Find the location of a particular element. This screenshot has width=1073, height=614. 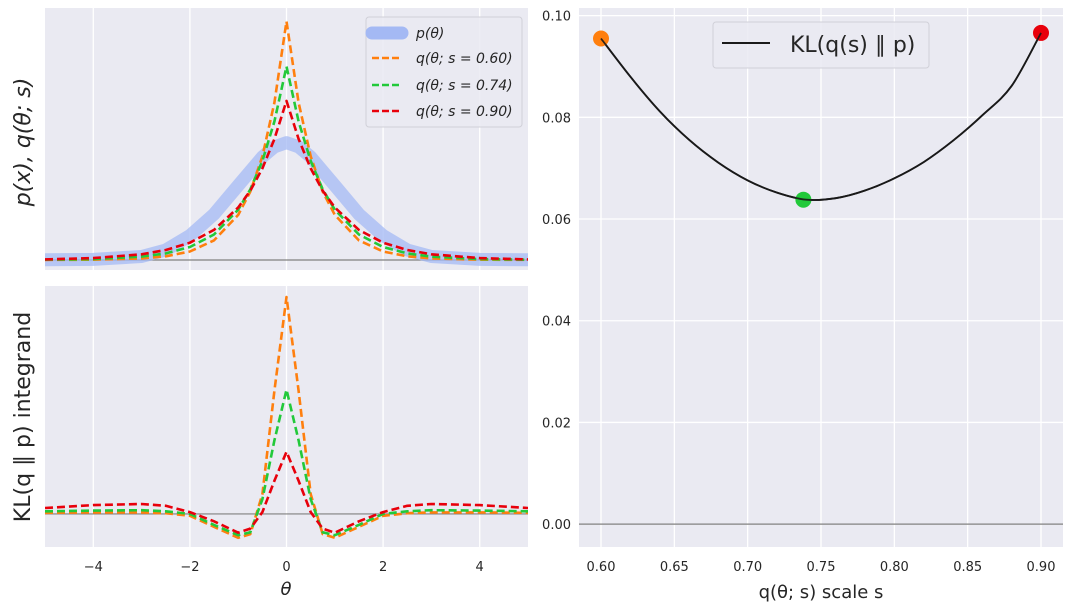

right-xtick-label: 0.90 is located at coordinates (1041, 567).